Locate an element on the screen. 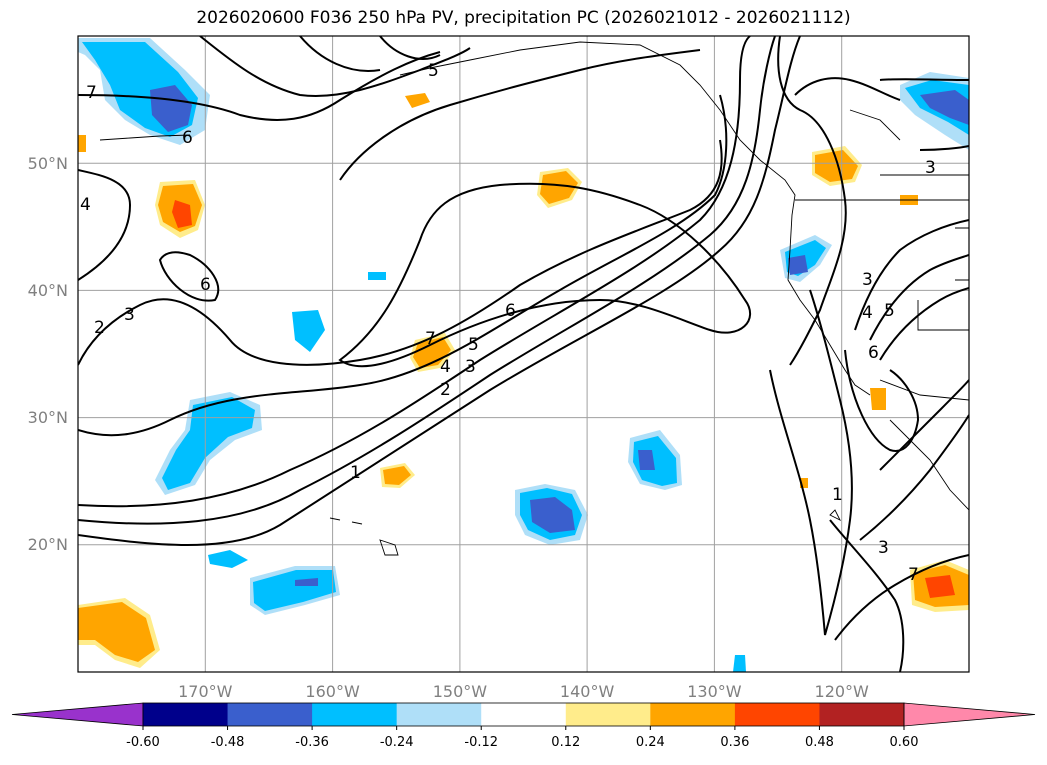  contour-label-3d: 3 is located at coordinates (867, 280).